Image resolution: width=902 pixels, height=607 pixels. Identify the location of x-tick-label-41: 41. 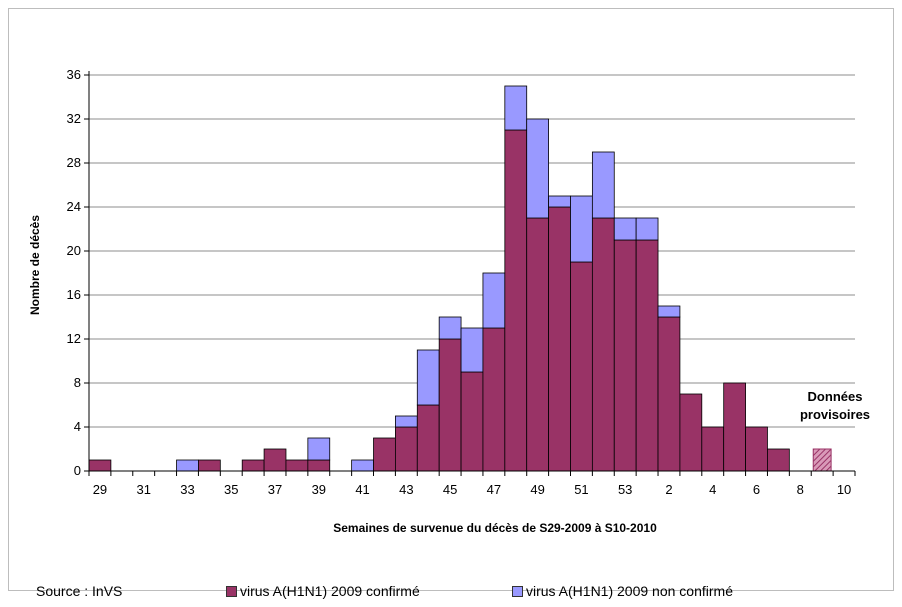
(362, 489).